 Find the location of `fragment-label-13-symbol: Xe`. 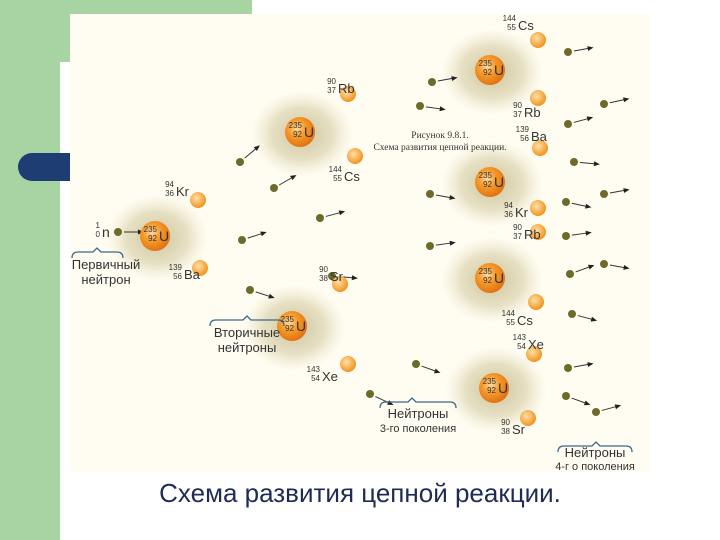

fragment-label-13-symbol: Xe is located at coordinates (536, 344).